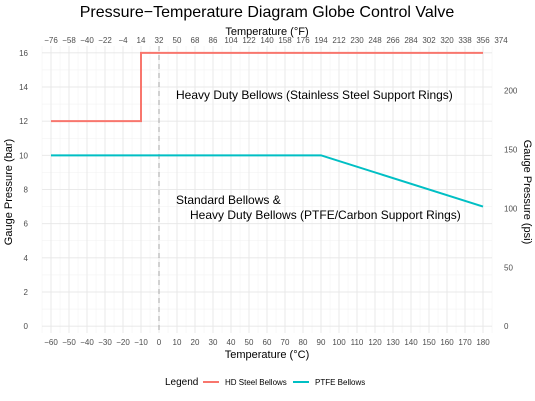  What do you see at coordinates (249, 40) in the screenshot?
I see `x2-tick-label: 122` at bounding box center [249, 40].